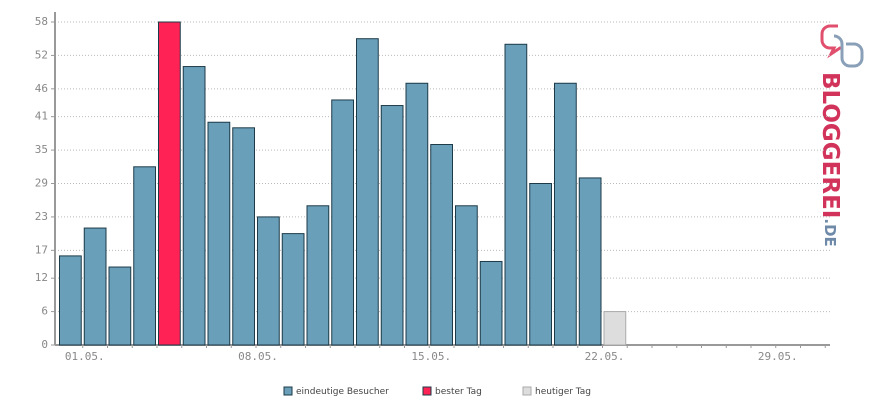 The image size is (870, 400). Describe the element at coordinates (831, 145) in the screenshot. I see `logo-main: BLOGGEREI` at that location.